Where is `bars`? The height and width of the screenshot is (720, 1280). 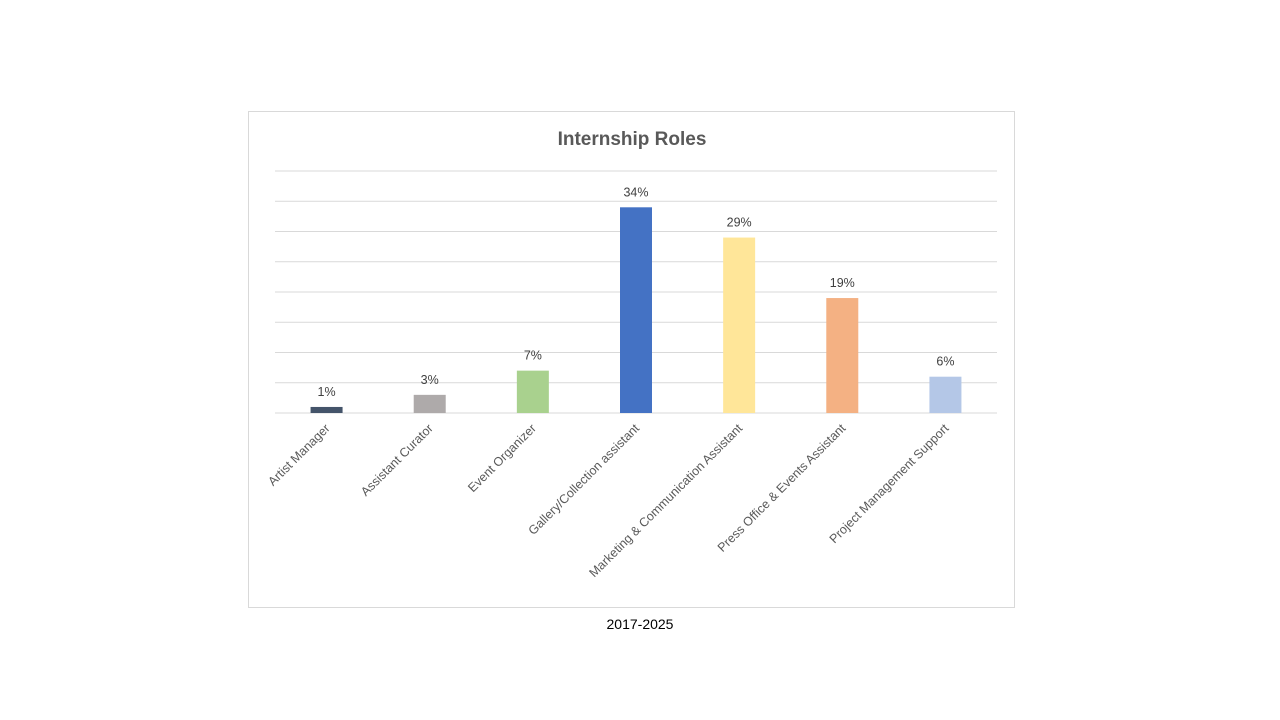 bars is located at coordinates (636, 310).